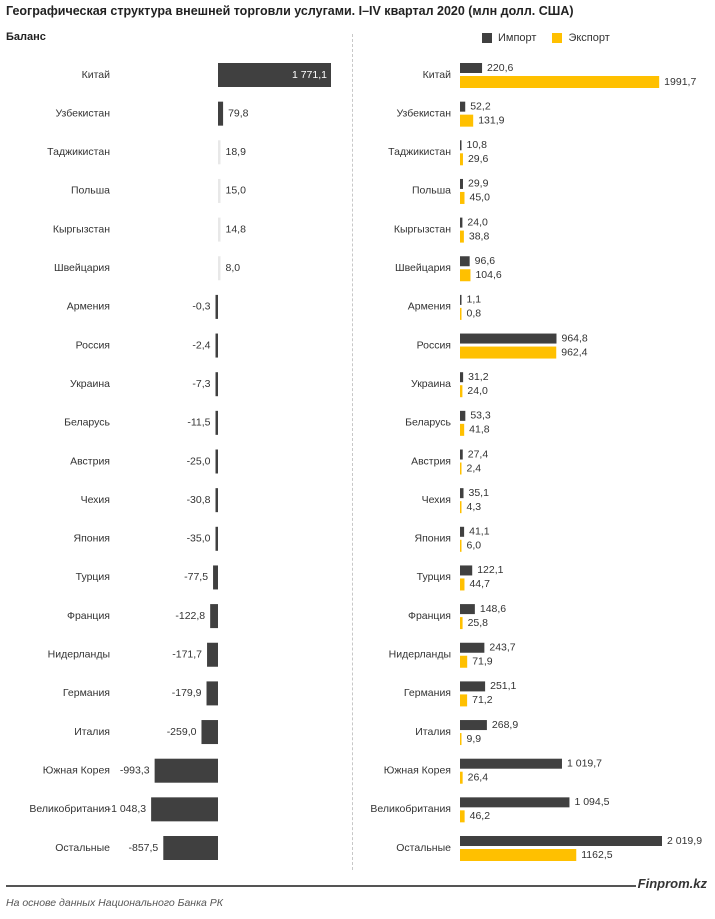  What do you see at coordinates (591, 802) in the screenshot?
I see `import-value-великобритания: 1 094,5` at bounding box center [591, 802].